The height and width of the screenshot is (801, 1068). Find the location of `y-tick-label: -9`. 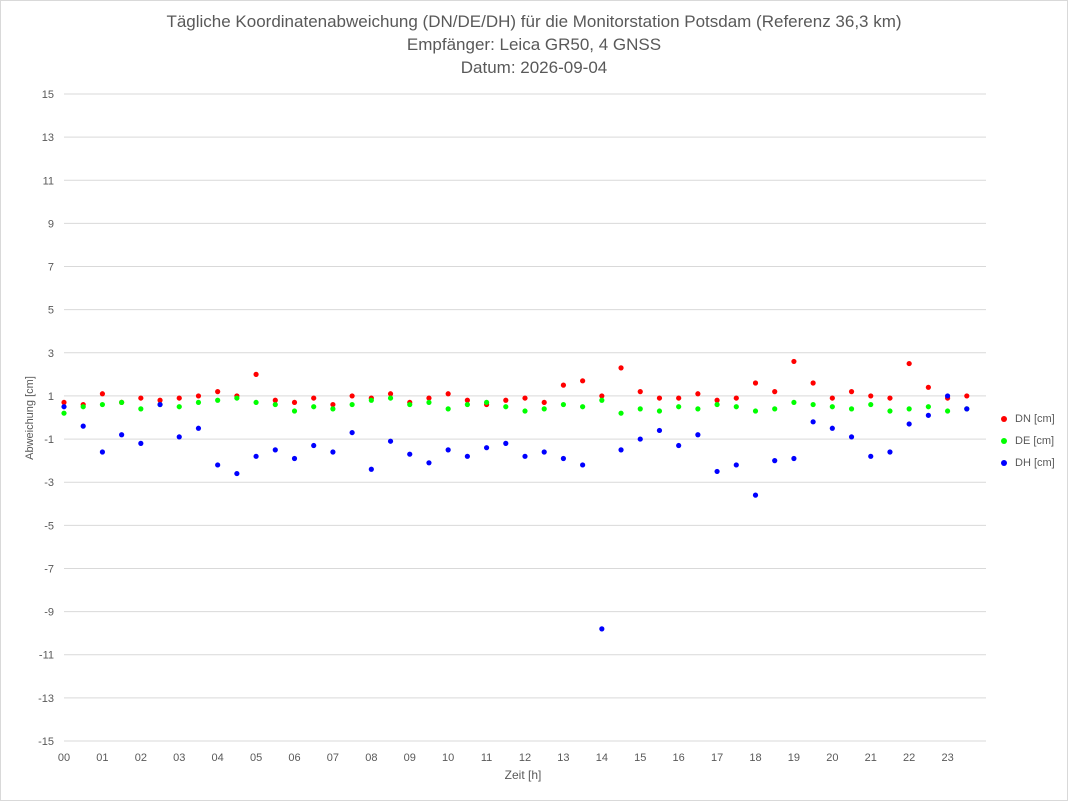

y-tick-label: -9 is located at coordinates (49, 613).